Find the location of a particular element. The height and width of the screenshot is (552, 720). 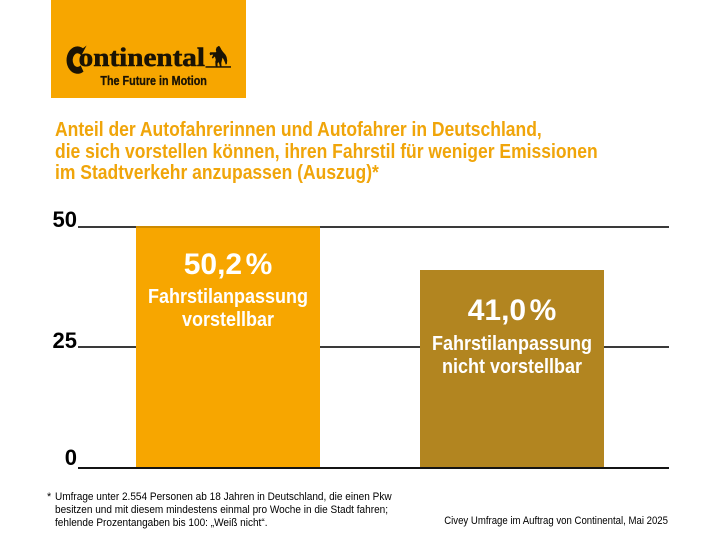

svg-text: ontinental is located at coordinates (142, 57).